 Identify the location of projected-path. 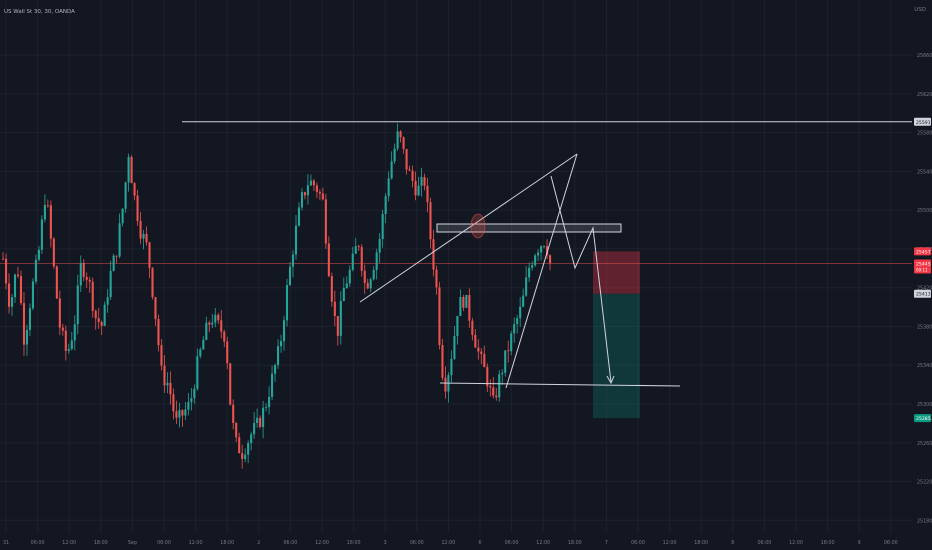
(581, 279).